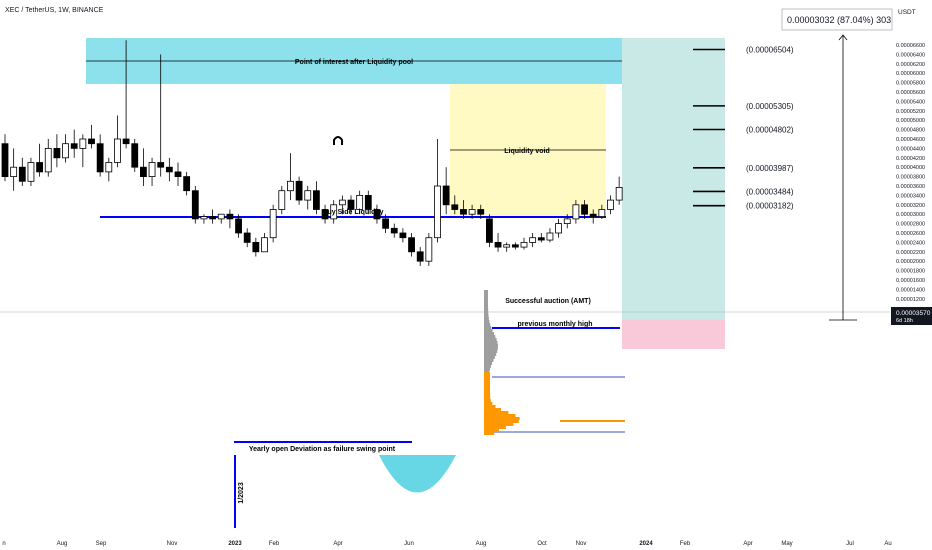 This screenshot has height=550, width=932. What do you see at coordinates (274, 544) in the screenshot?
I see `time-tick: Feb` at bounding box center [274, 544].